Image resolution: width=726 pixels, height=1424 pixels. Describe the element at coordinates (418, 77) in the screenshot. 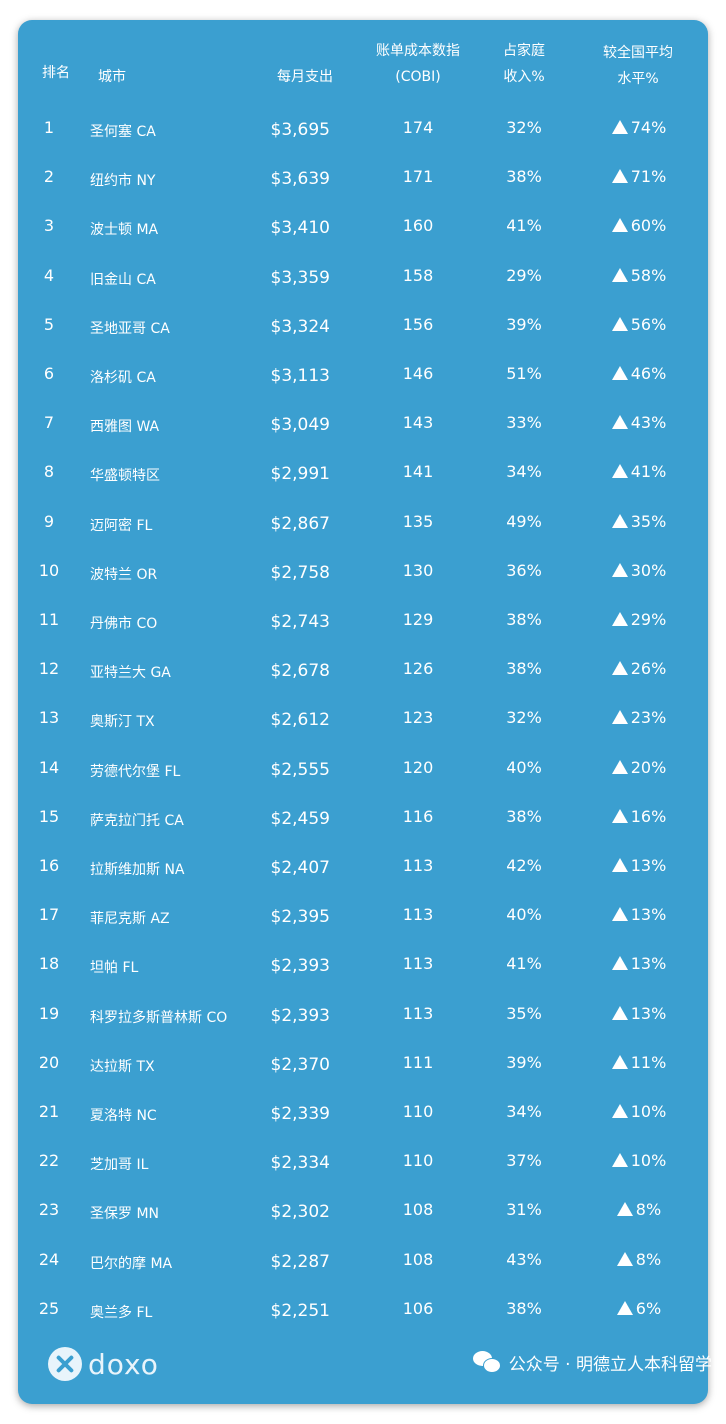

I see `header-cobi-line2: (COBI)` at that location.